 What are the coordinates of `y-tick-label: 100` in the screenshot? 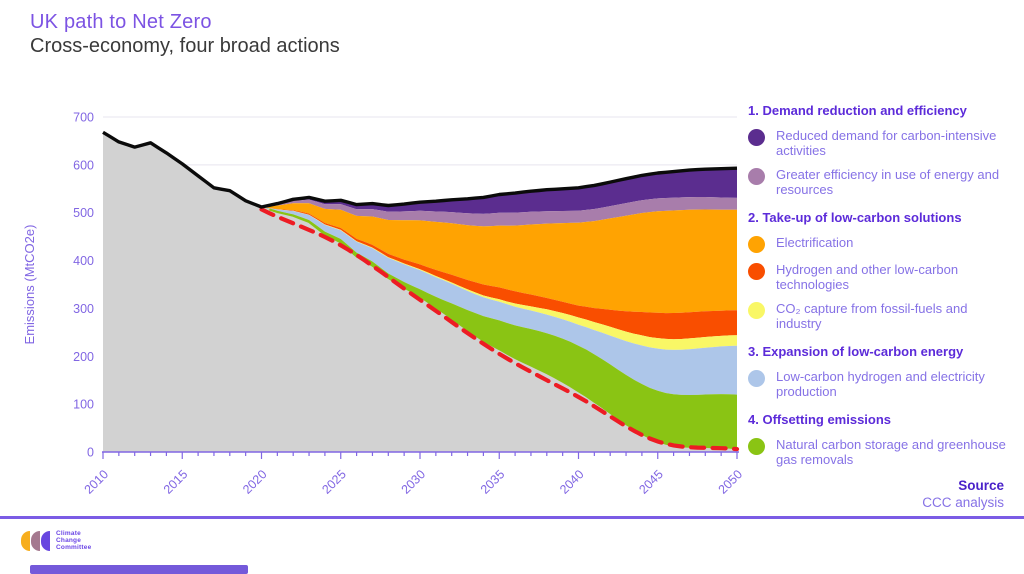 It's located at (83, 405).